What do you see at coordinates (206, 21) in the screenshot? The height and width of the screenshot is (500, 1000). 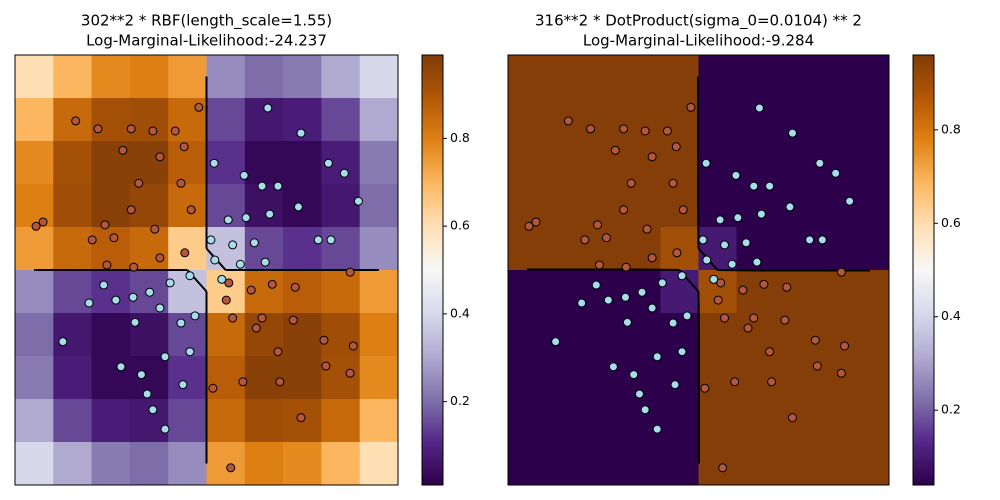 I see `chart-title: 302**2 * RBF(length_scale=1.55)` at bounding box center [206, 21].